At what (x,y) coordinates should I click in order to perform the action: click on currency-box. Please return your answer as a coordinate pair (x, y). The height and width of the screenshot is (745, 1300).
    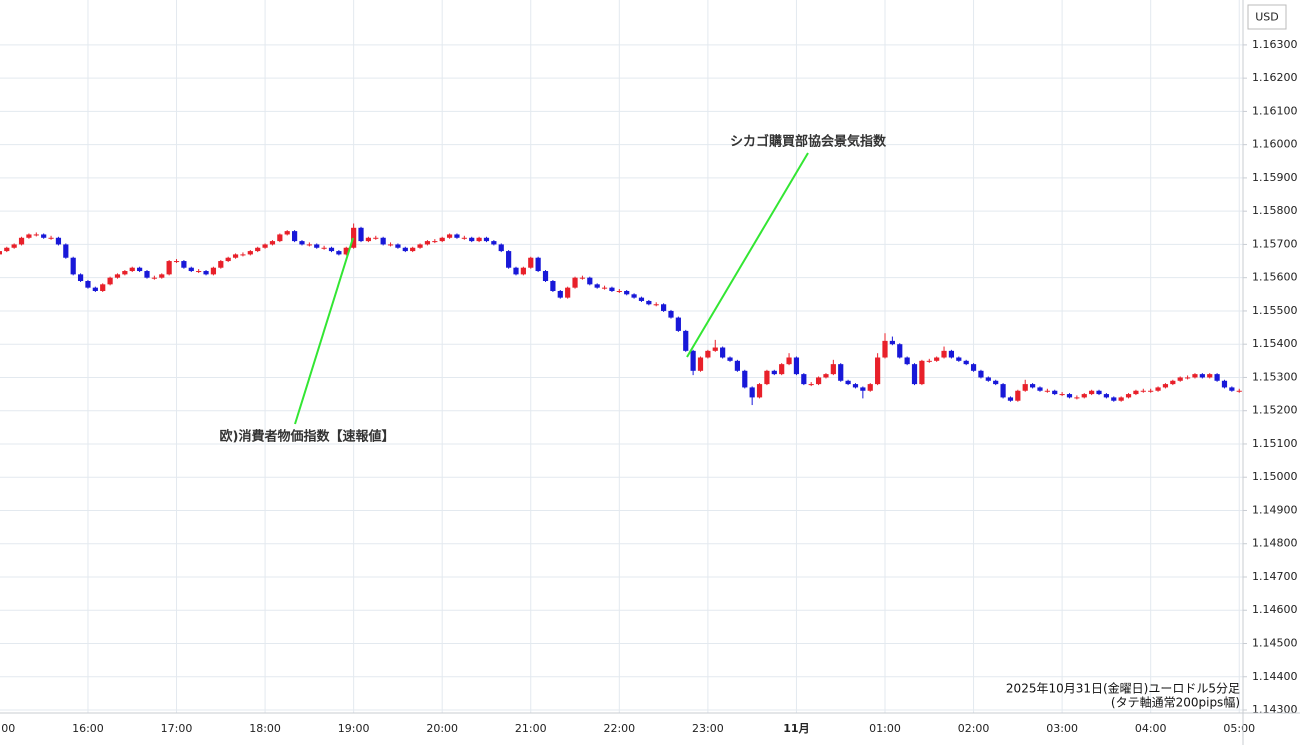
    Looking at the image, I should click on (1267, 17).